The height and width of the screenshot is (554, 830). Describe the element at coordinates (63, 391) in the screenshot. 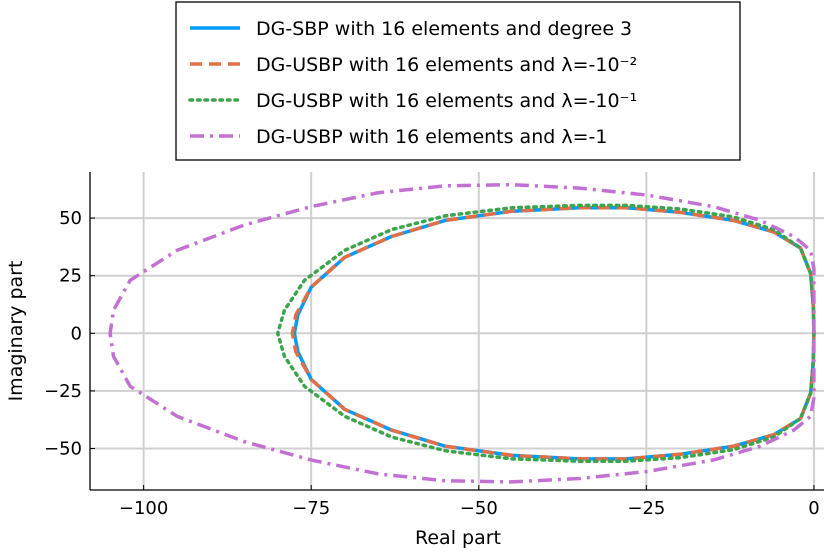

I see `y-tick-label: −25` at that location.